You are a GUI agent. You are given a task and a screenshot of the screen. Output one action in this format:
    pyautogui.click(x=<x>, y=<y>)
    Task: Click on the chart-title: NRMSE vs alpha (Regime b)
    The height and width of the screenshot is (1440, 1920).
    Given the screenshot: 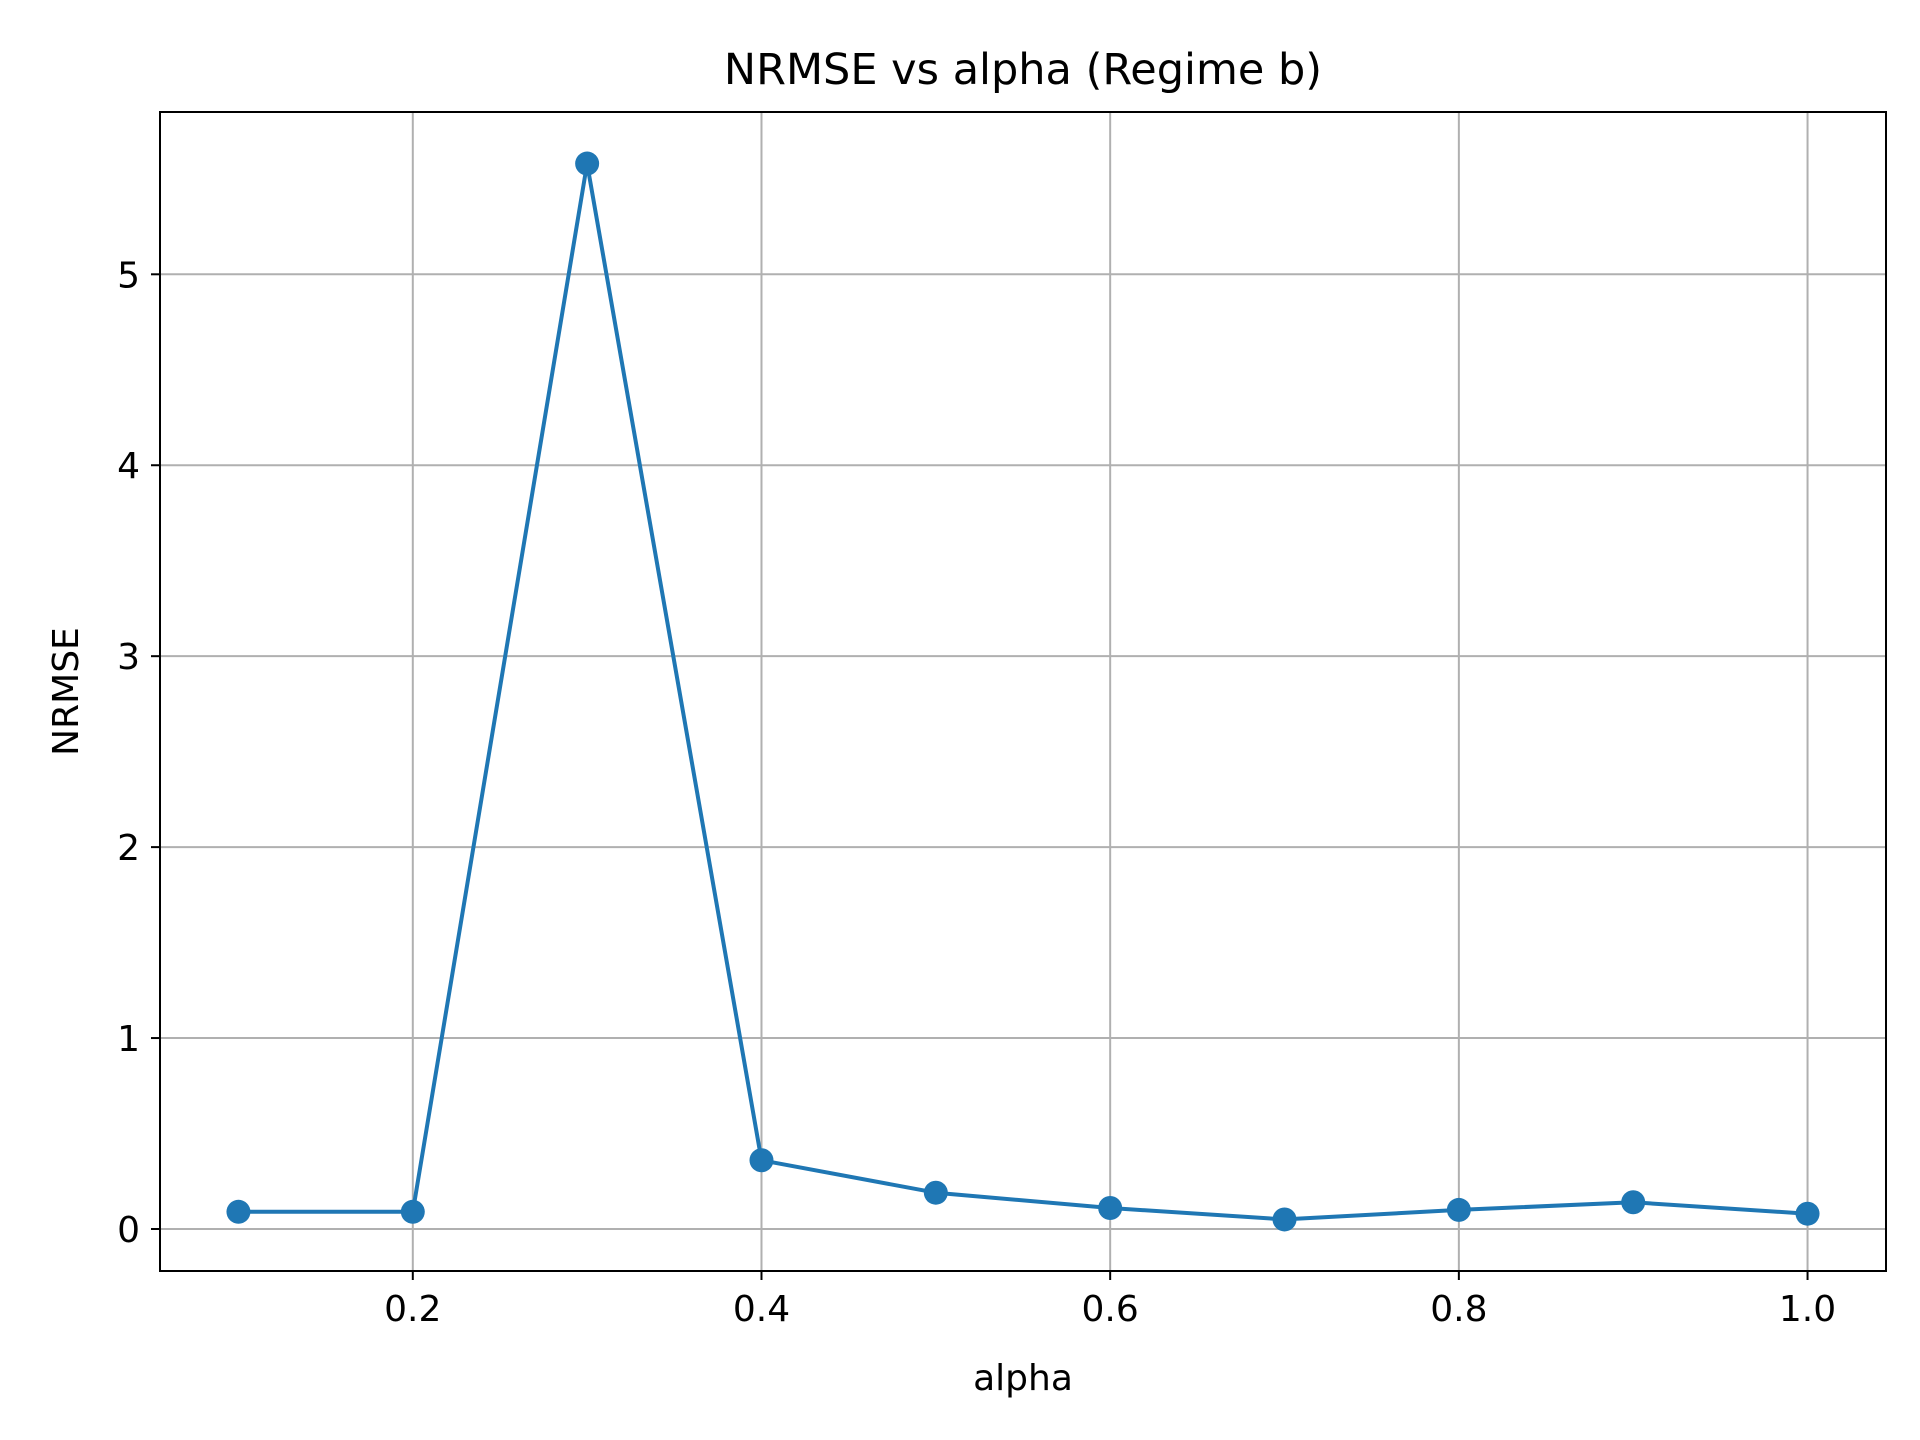 What is the action you would take?
    pyautogui.click(x=1023, y=70)
    